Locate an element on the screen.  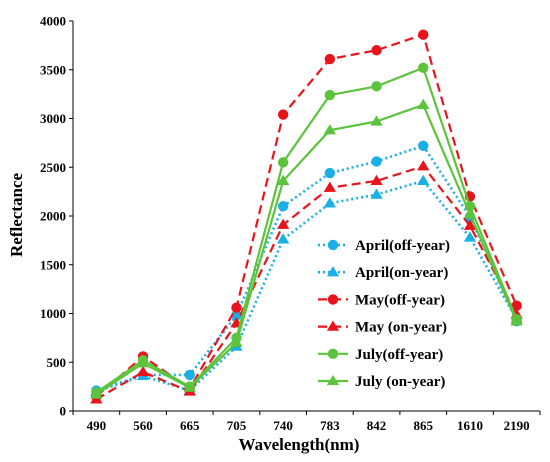
y-axis-ticks: 0 500 1000 1500 2000 2500 3000 3500 4000 is located at coordinates (56, 216).